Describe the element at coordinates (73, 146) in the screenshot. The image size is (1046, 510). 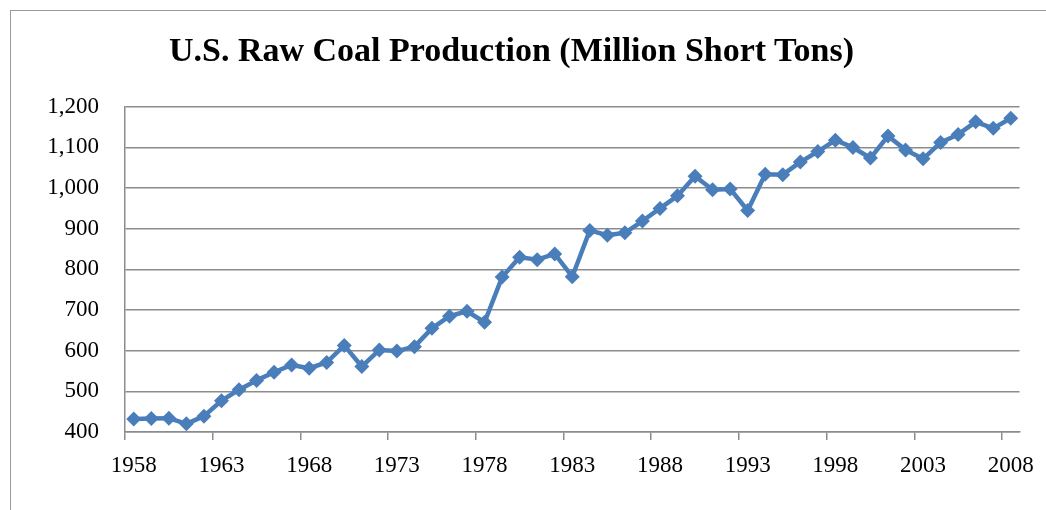
I see `y-tick-label: 1,100` at that location.